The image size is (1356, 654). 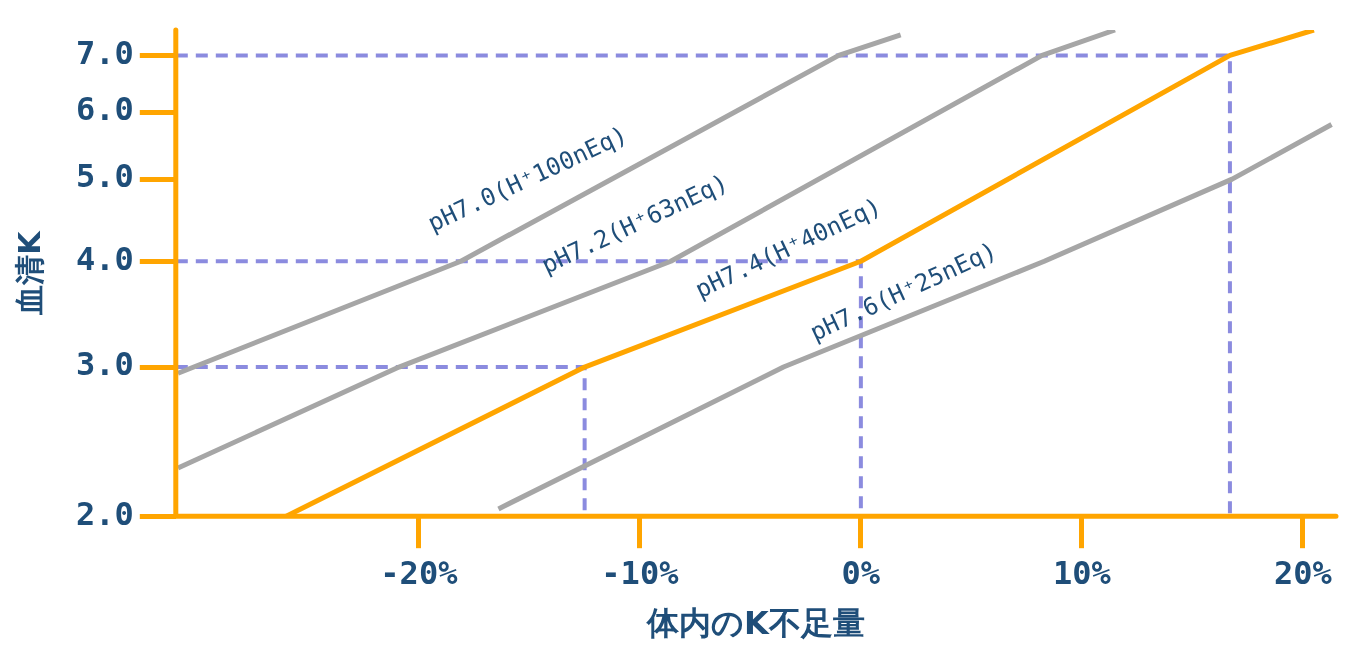 I want to click on x-axis-title: 体内のK不足量, so click(x=755, y=623).